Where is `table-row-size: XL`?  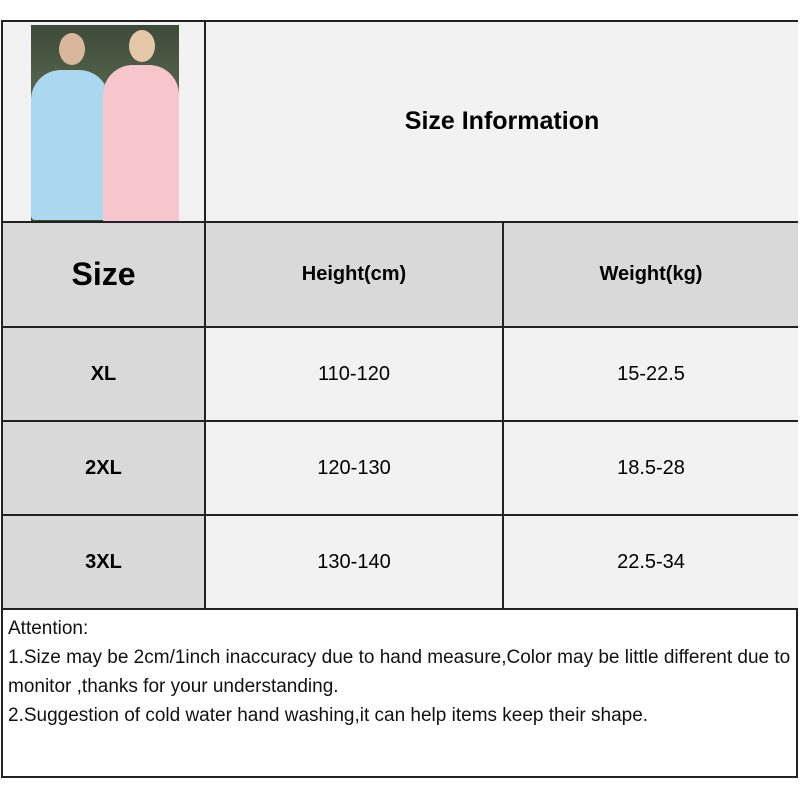
table-row-size: XL is located at coordinates (104, 375).